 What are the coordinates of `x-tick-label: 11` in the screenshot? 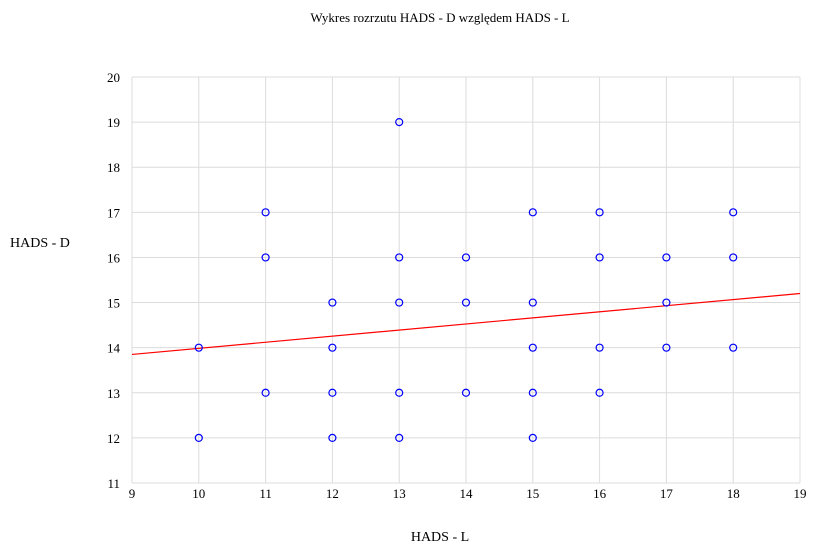 It's located at (265, 493).